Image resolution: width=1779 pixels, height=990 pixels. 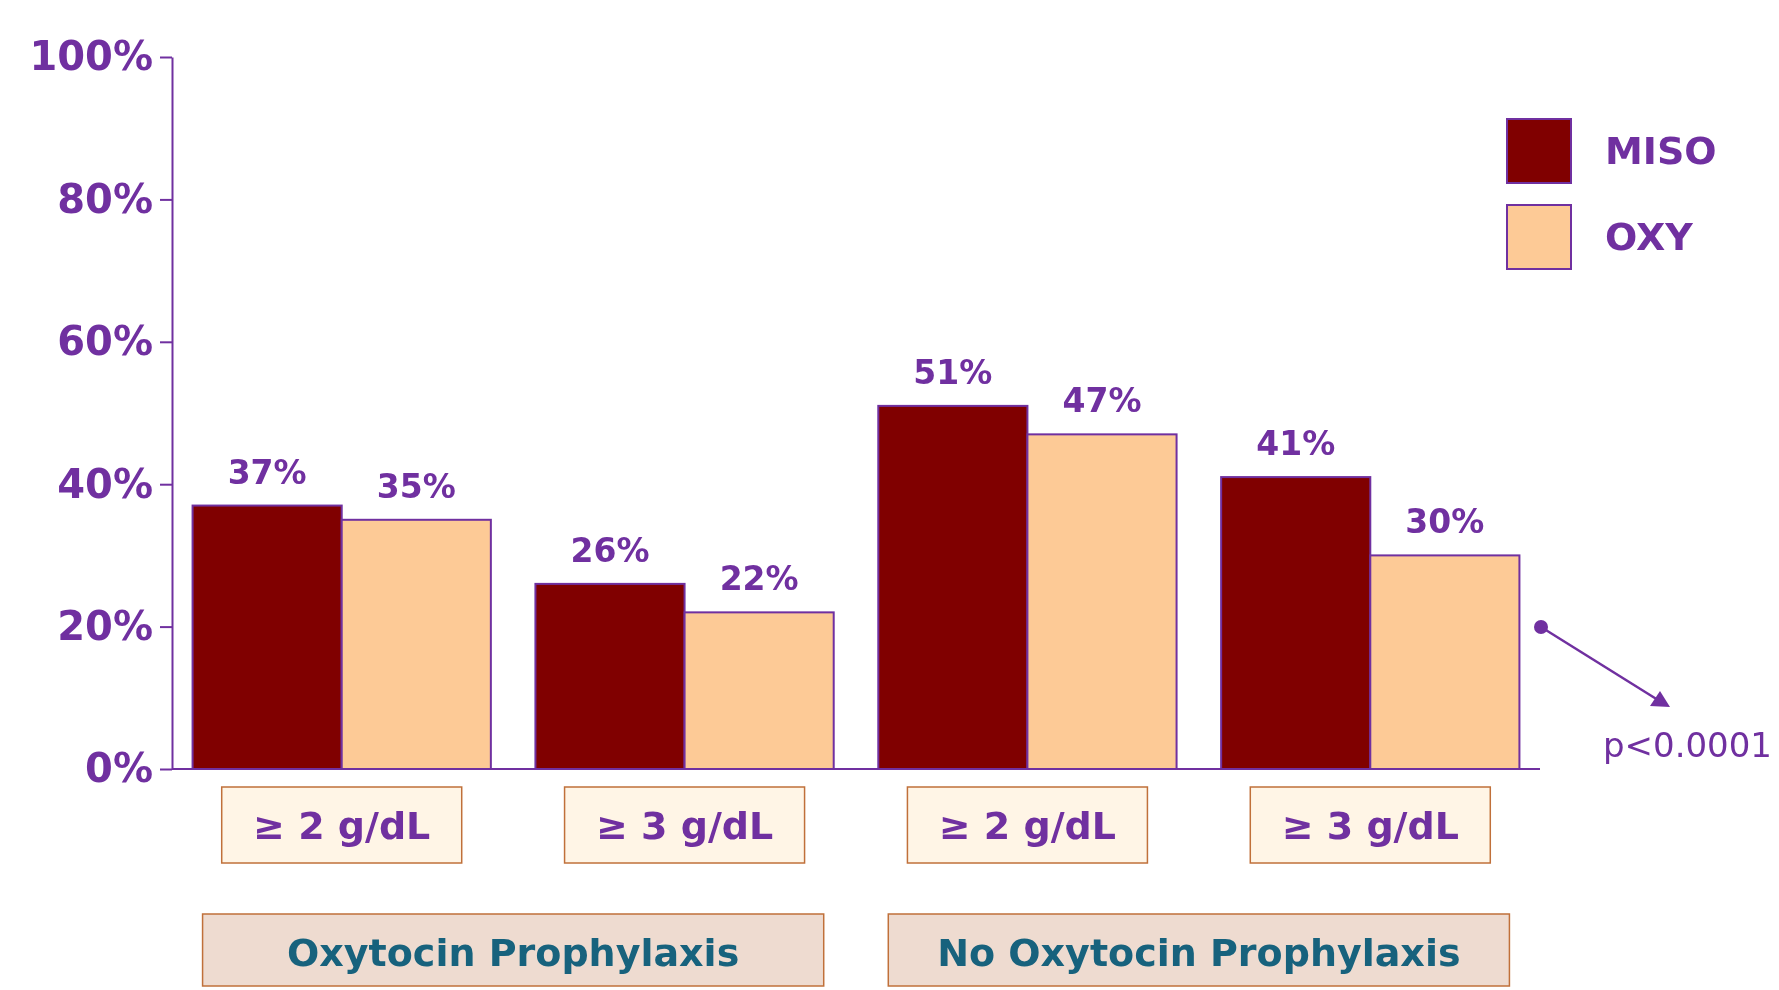 I want to click on text: Oxytocin Prophylaxis, so click(x=513, y=953).